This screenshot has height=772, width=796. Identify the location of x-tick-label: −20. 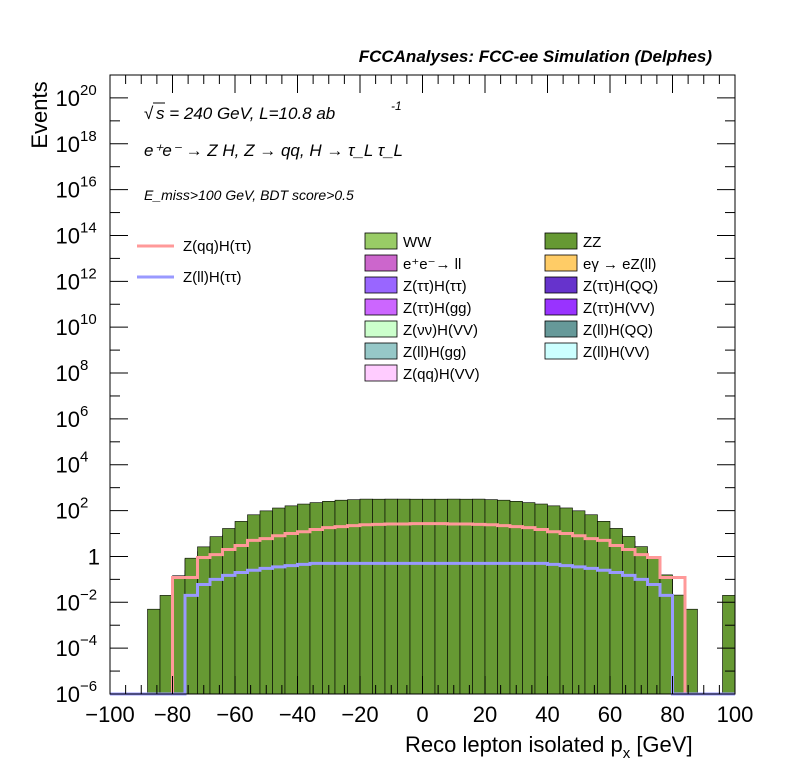
(359, 714).